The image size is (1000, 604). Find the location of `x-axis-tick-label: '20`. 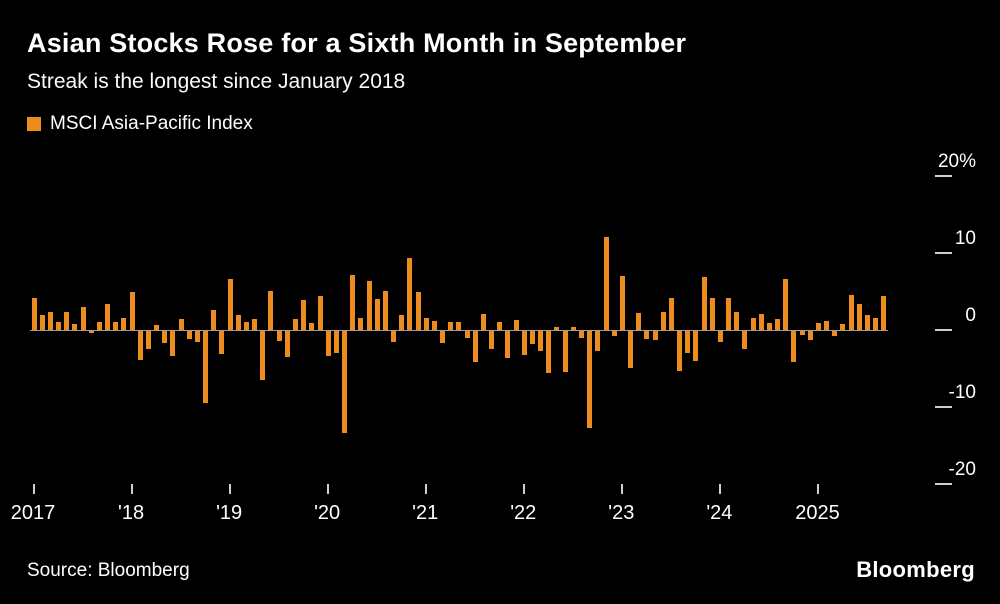

x-axis-tick-label: '20 is located at coordinates (327, 513).